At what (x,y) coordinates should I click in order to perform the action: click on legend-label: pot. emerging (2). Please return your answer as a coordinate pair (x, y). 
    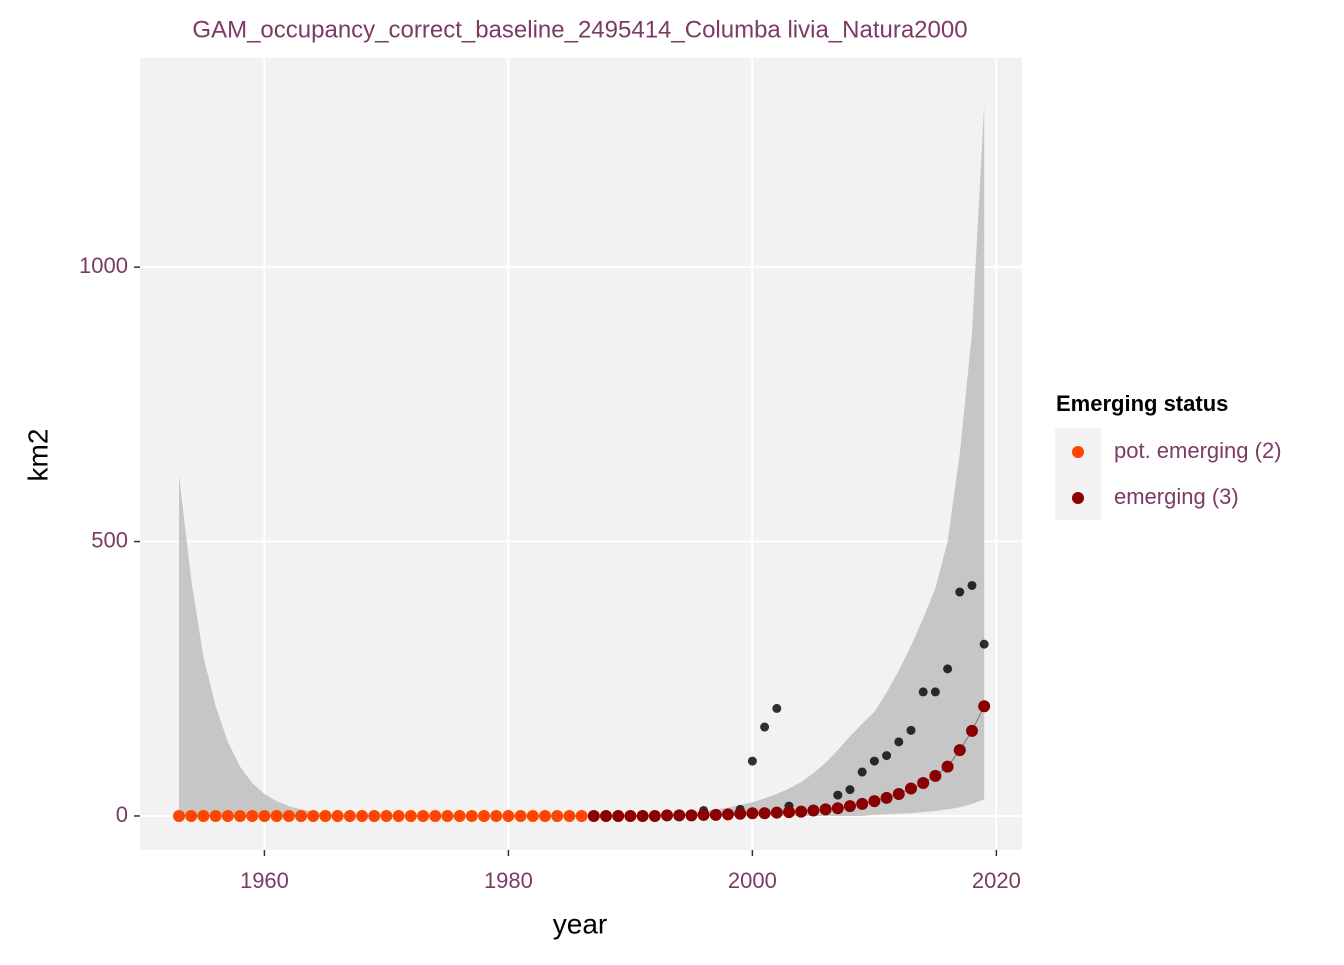
    Looking at the image, I should click on (1198, 450).